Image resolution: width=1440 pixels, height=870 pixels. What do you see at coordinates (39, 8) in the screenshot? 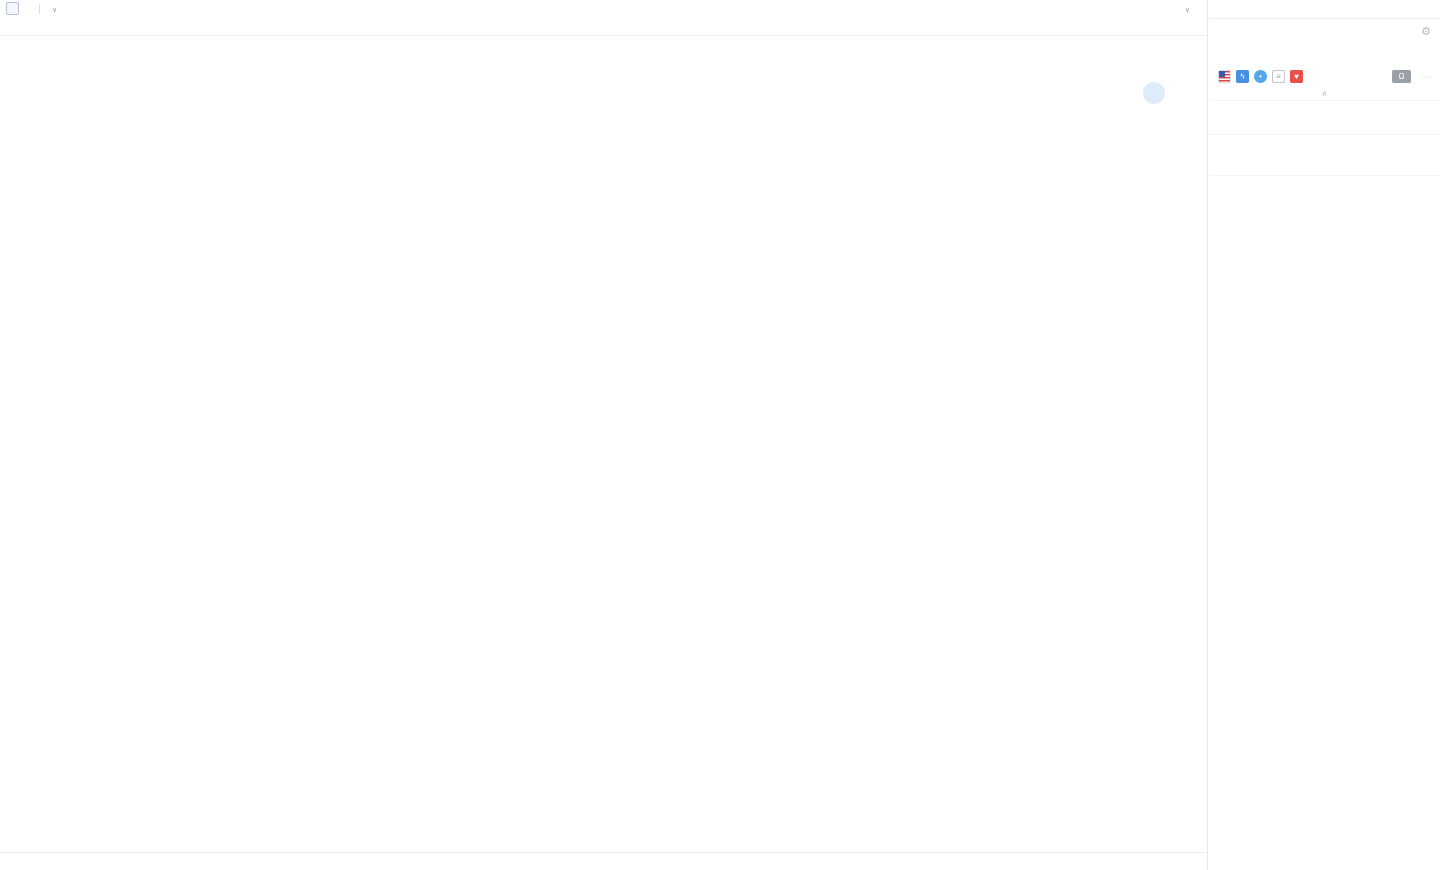
I see `divider` at bounding box center [39, 8].